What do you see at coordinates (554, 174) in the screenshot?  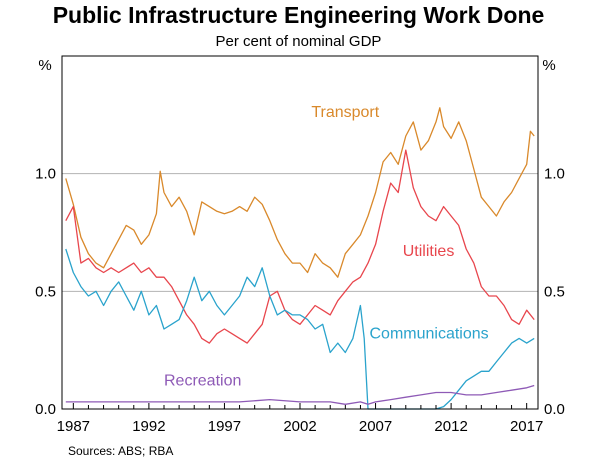 I see `y-tick-label-right: 1.0` at bounding box center [554, 174].